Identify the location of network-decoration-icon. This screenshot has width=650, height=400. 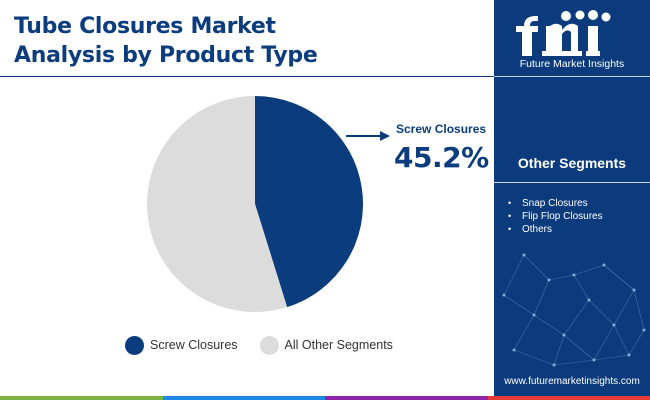
(574, 310).